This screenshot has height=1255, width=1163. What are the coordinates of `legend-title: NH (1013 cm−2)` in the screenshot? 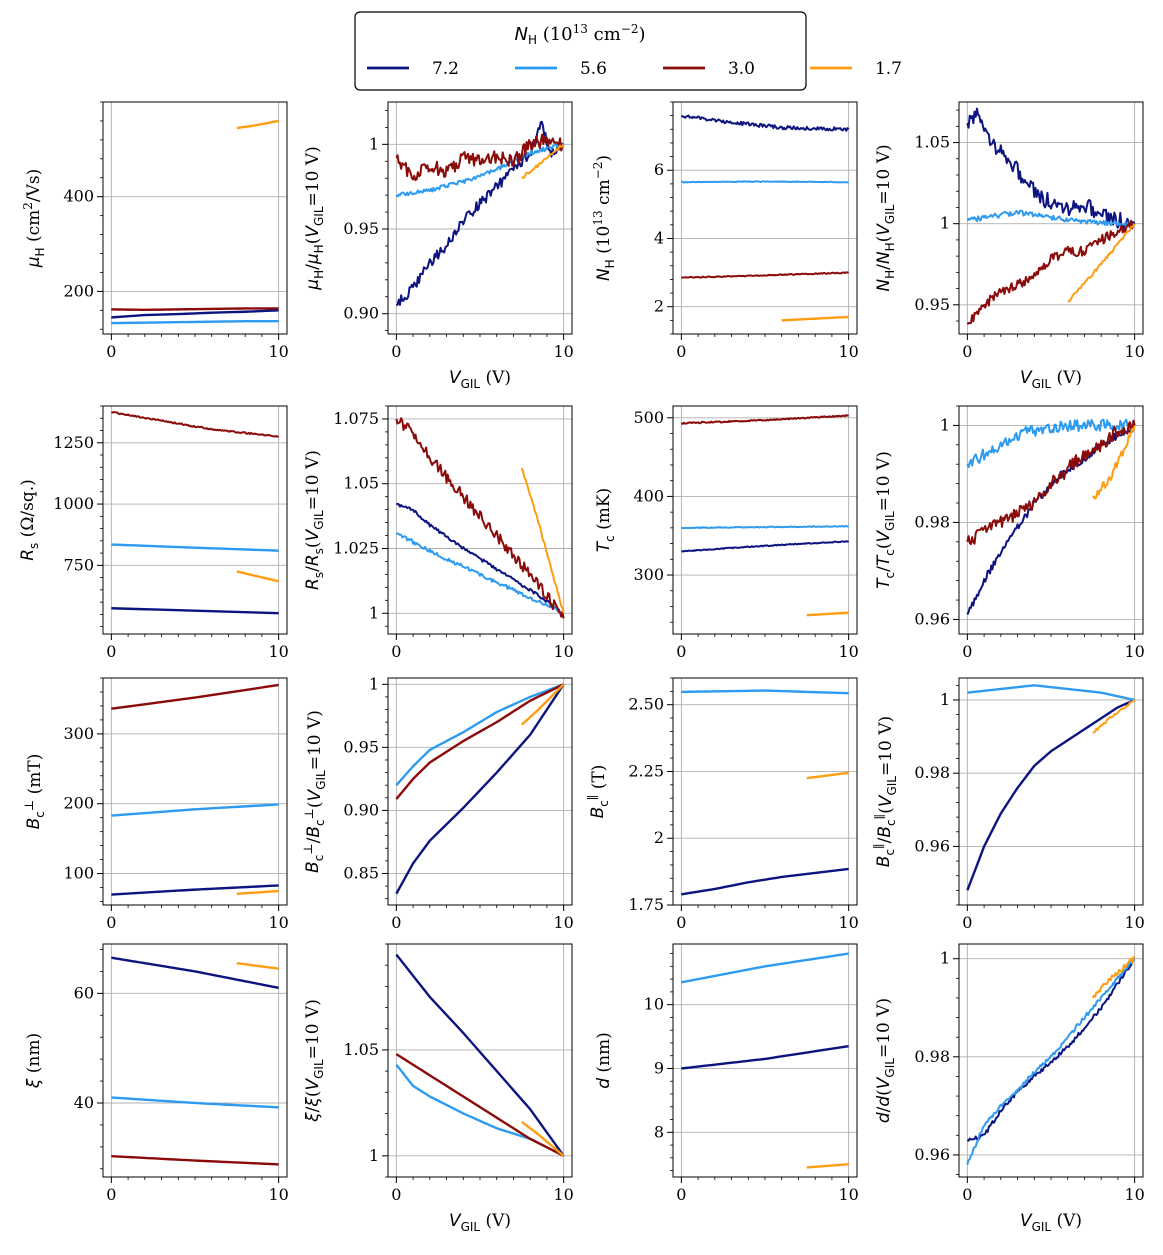 It's located at (579, 34).